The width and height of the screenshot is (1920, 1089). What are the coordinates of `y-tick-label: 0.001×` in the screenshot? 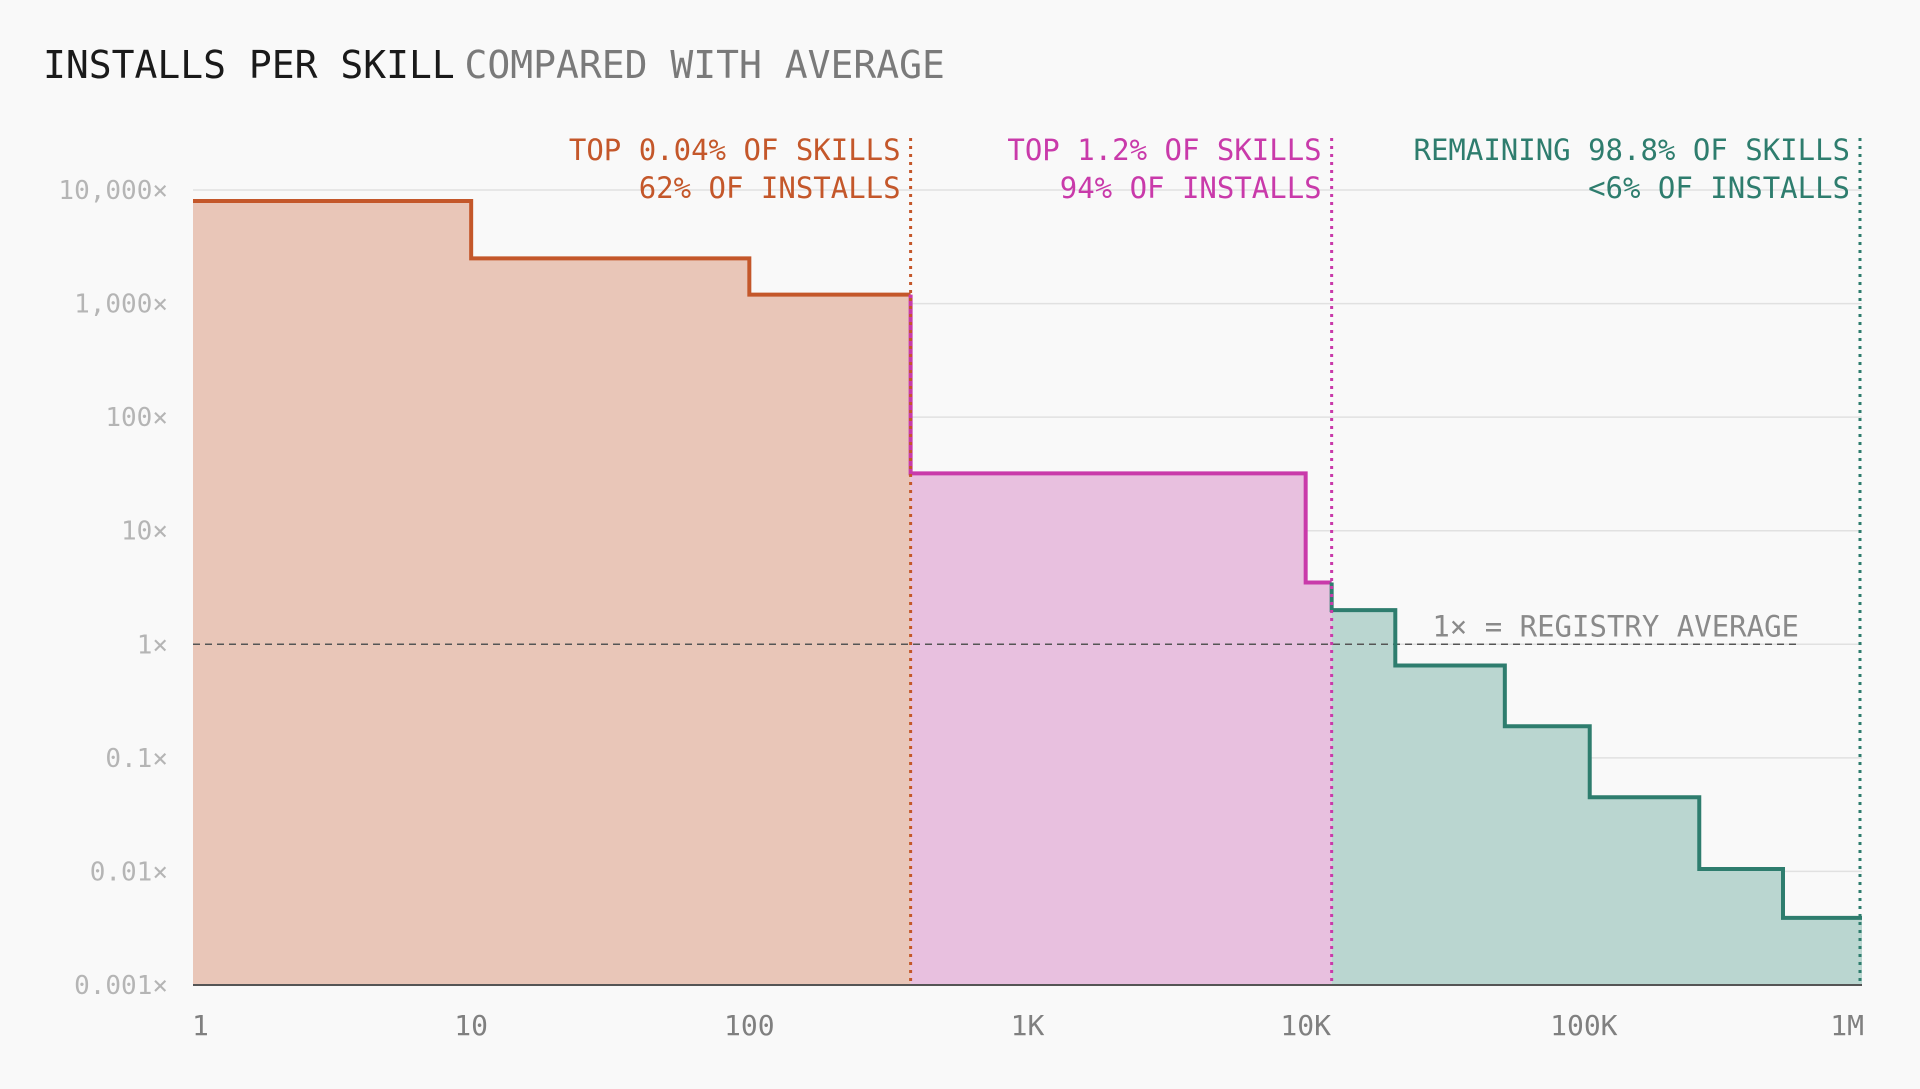 It's located at (121, 986).